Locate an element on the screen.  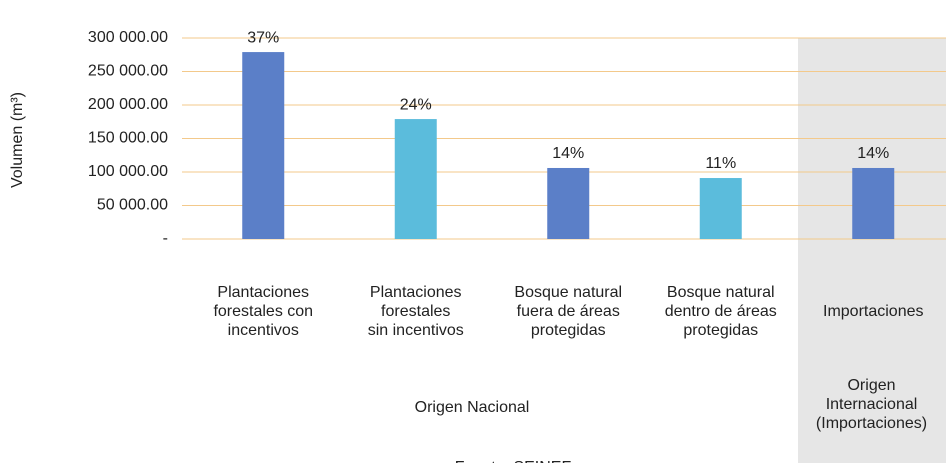
data-label: 11% is located at coordinates (720, 163).